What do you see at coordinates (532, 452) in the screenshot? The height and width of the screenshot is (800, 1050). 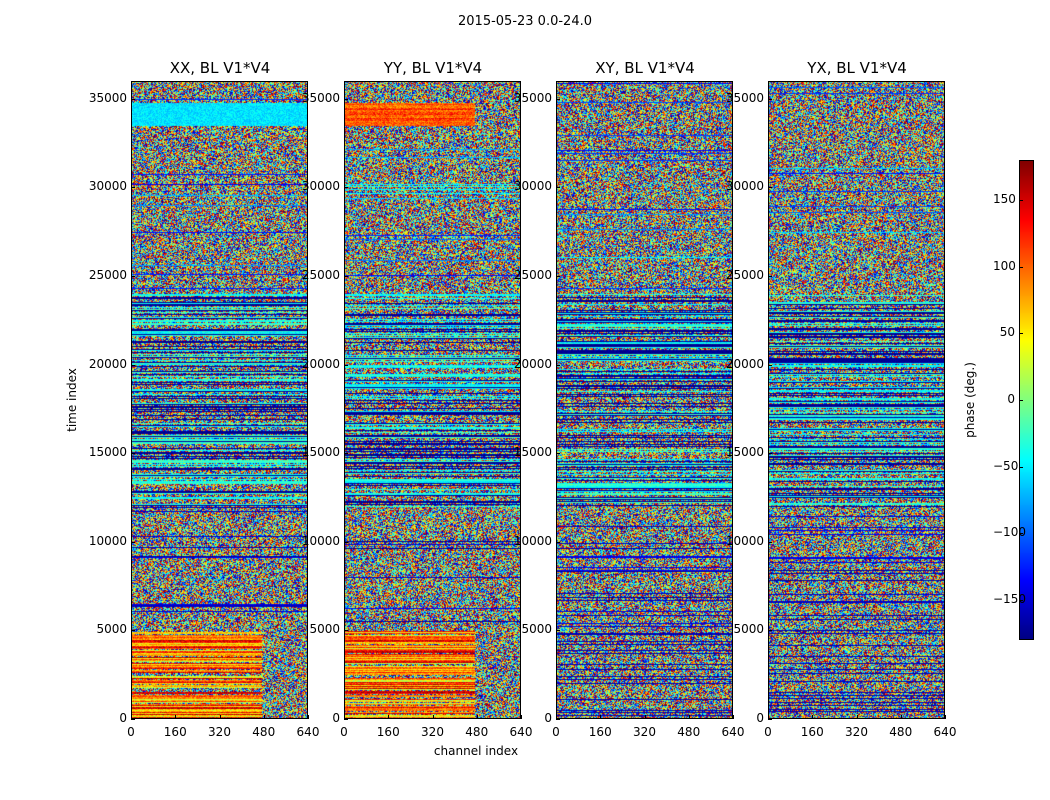 I see `y-tick-label-2-3: 15000` at bounding box center [532, 452].